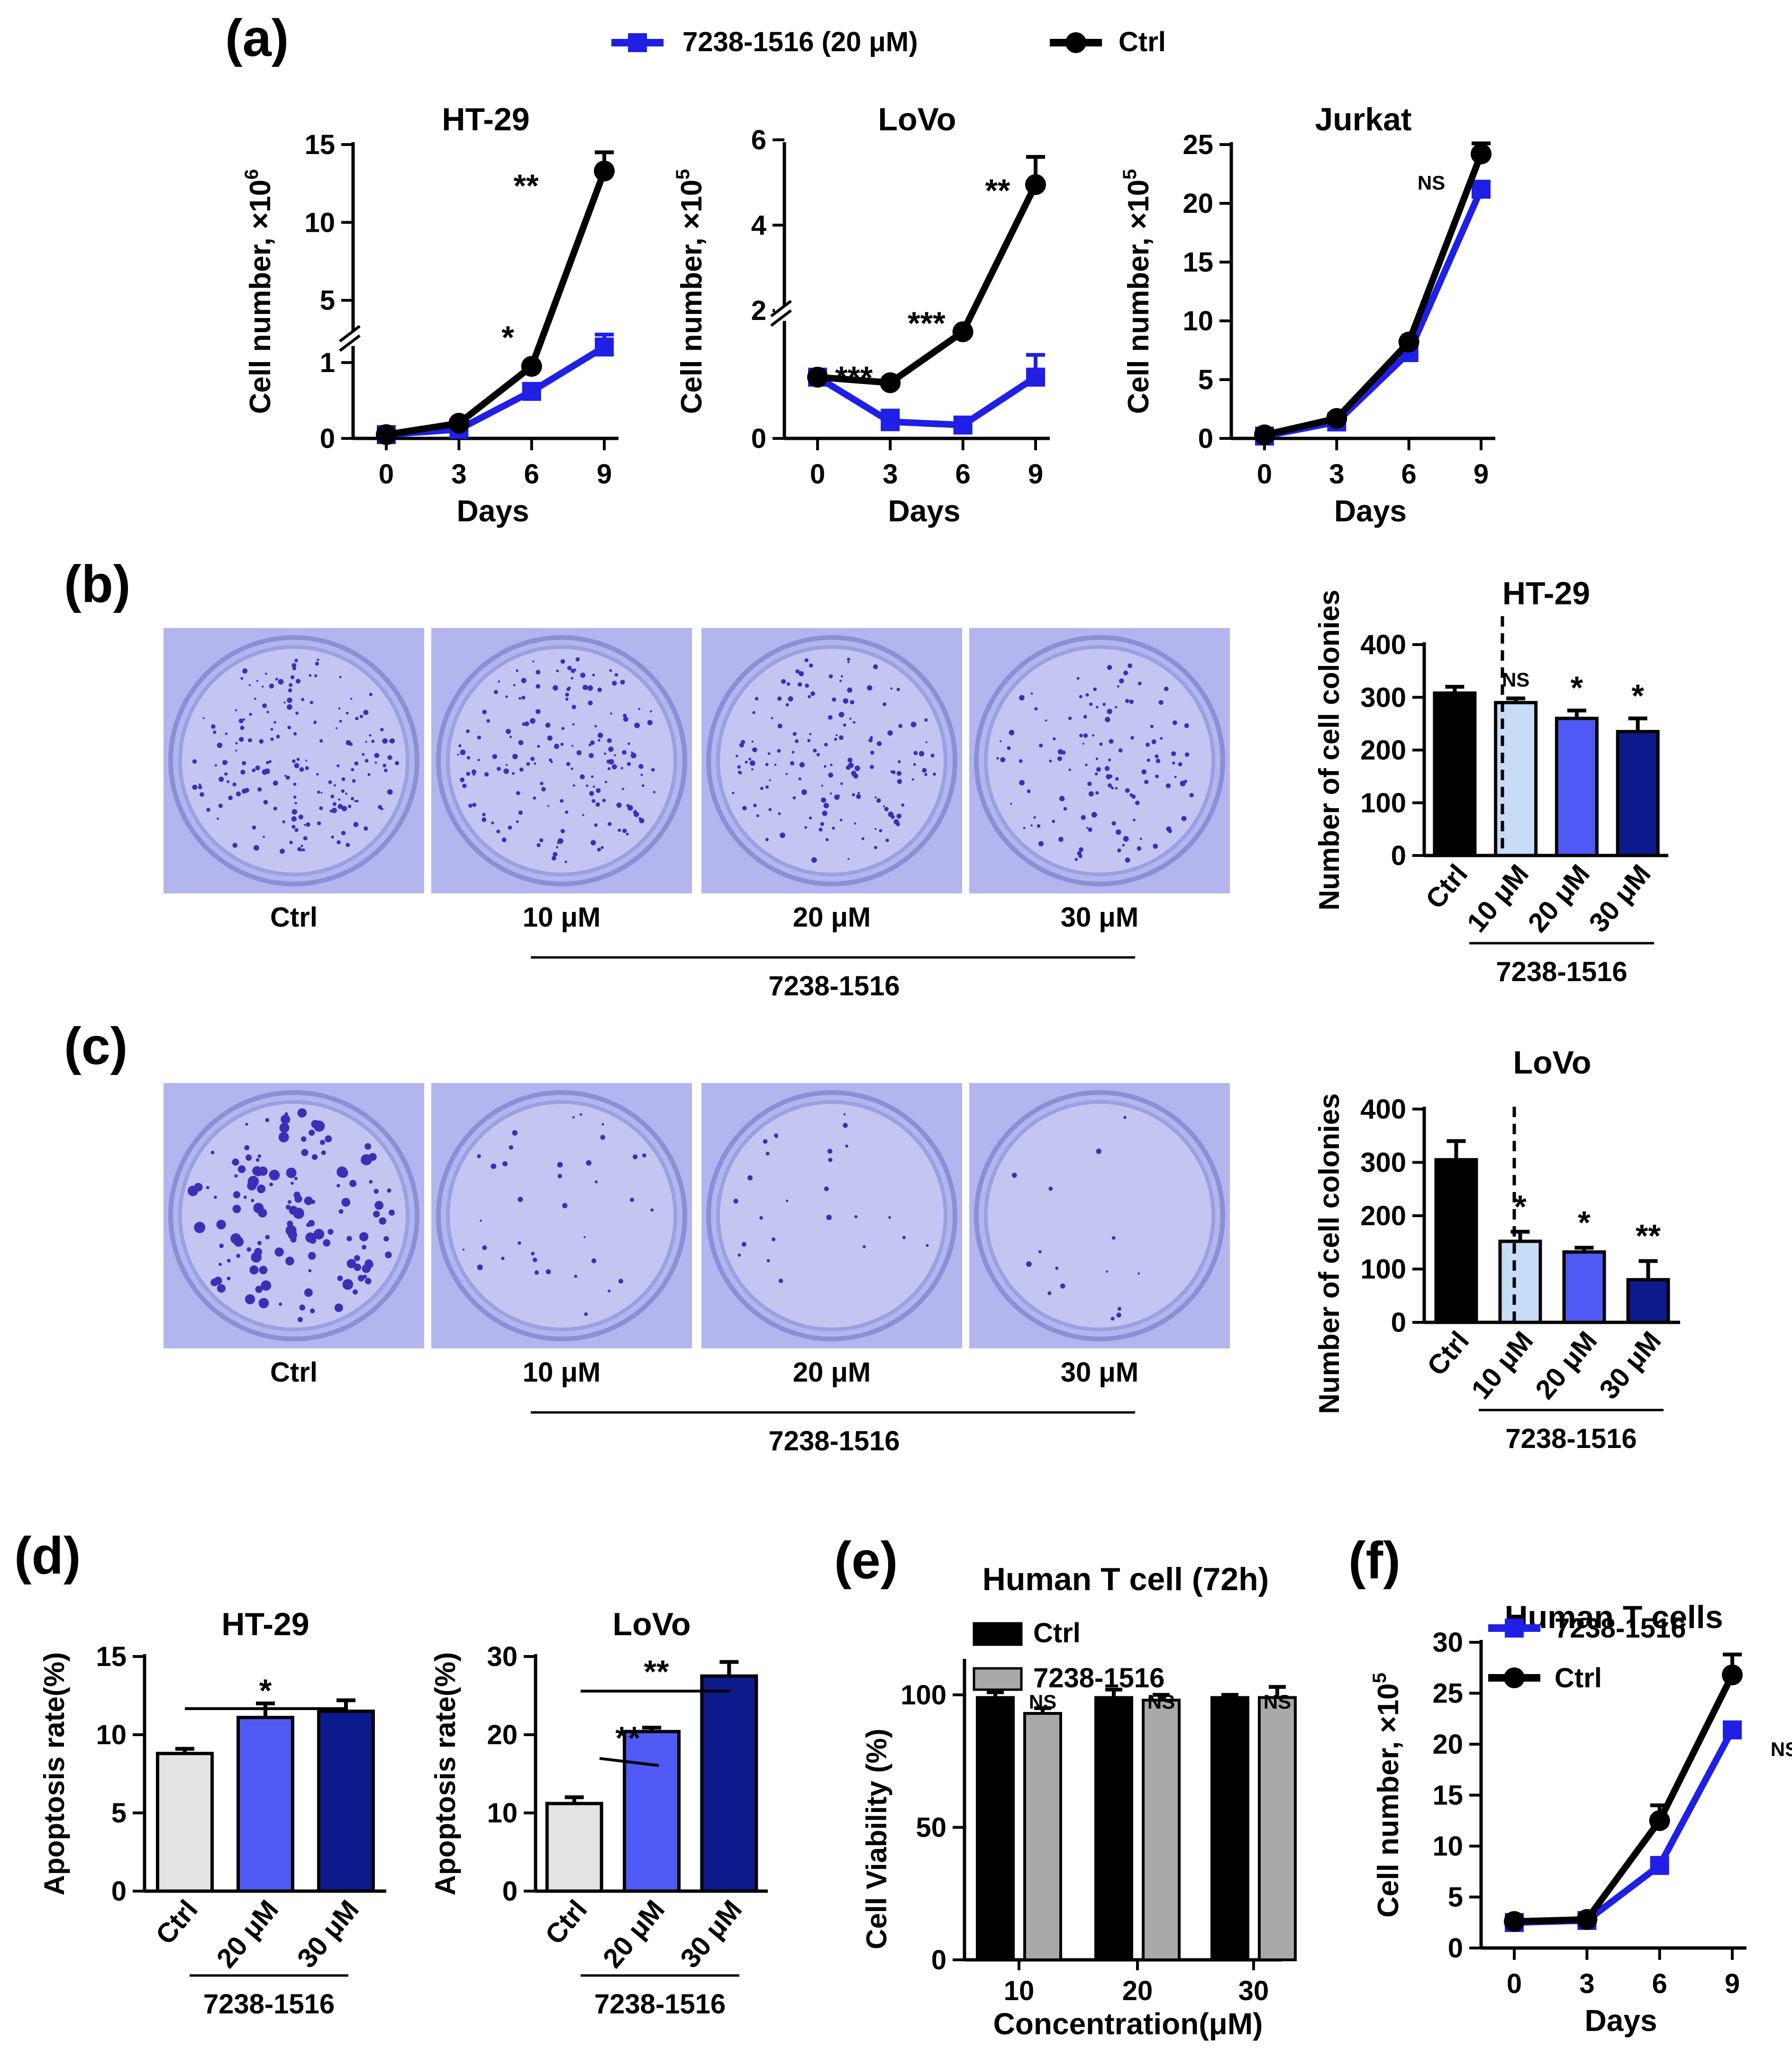 This screenshot has height=2048, width=1792. I want to click on significance-label: NS, so click(1431, 183).